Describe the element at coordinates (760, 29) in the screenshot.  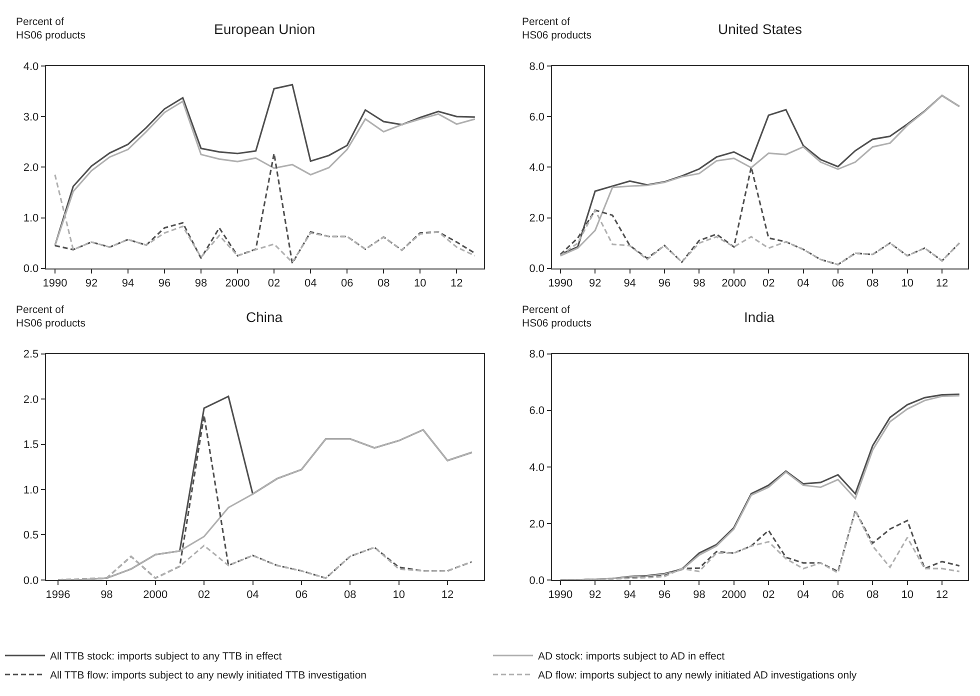
I see `chart-title: United States` at that location.